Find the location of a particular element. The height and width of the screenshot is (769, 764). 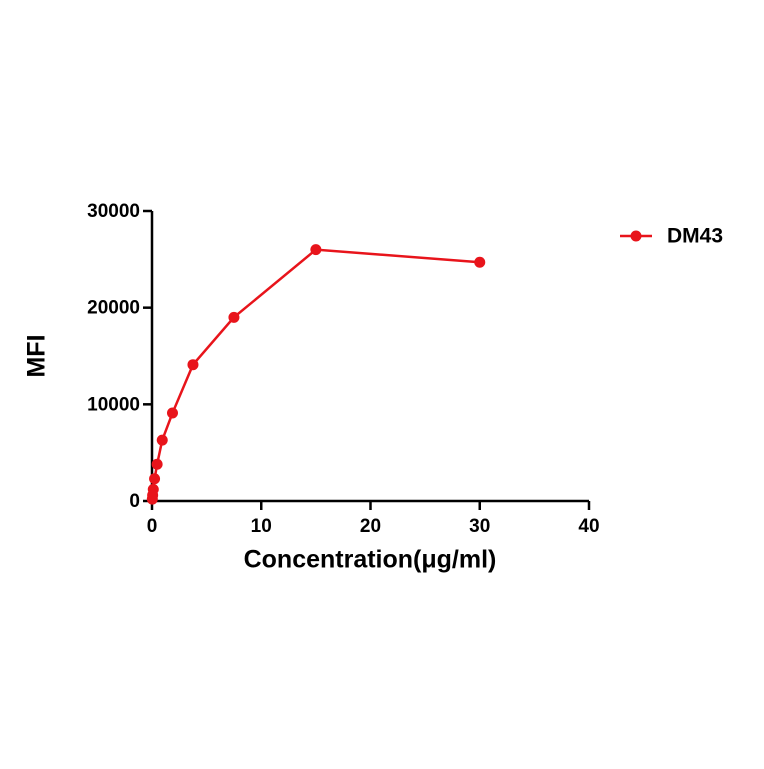

x-tick-label: 10 is located at coordinates (261, 526).